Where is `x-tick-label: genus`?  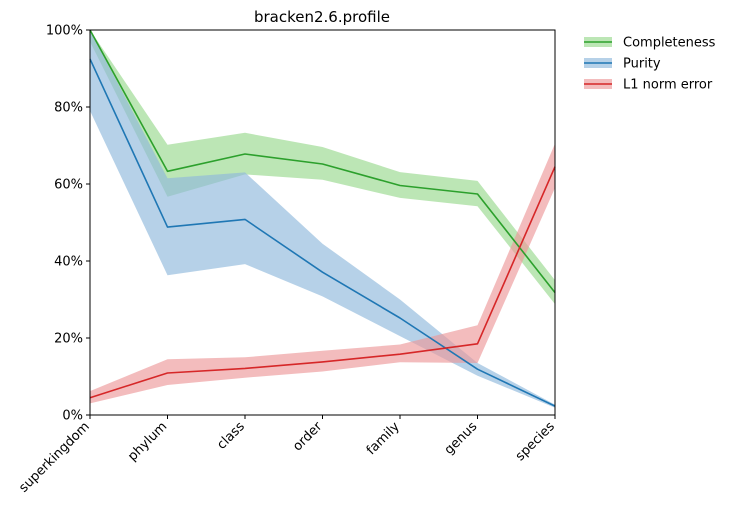
x-tick-label: genus is located at coordinates (461, 438).